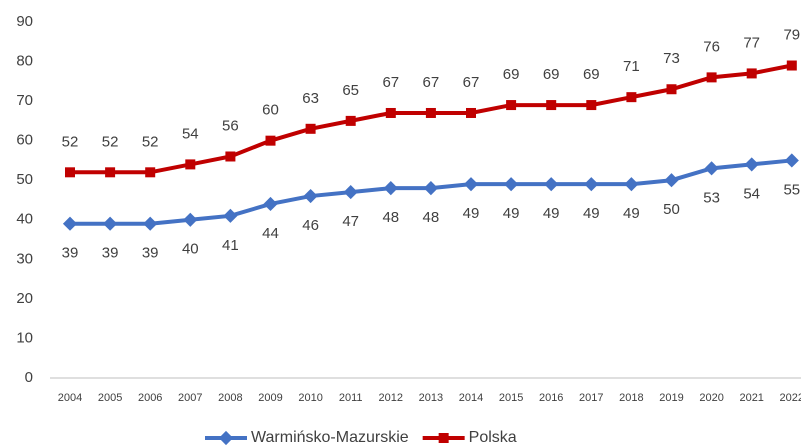 The width and height of the screenshot is (801, 448). I want to click on x-tick-label: 2021, so click(751, 398).